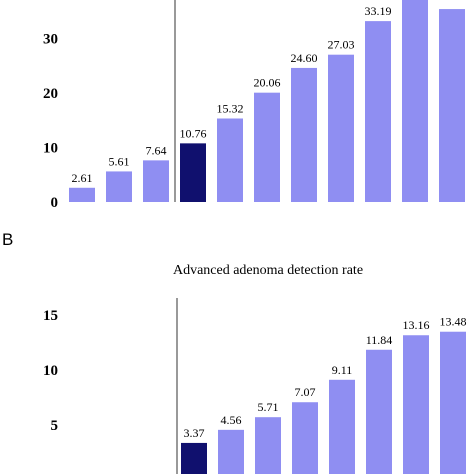 This screenshot has width=474, height=474. What do you see at coordinates (267, 83) in the screenshot?
I see `bar-value-label: 20.06` at bounding box center [267, 83].